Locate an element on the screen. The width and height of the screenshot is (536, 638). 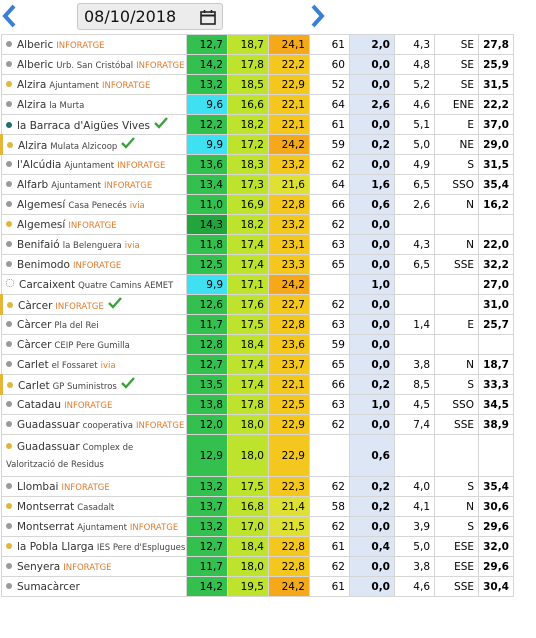
station-name: Alzira is located at coordinates (33, 146).